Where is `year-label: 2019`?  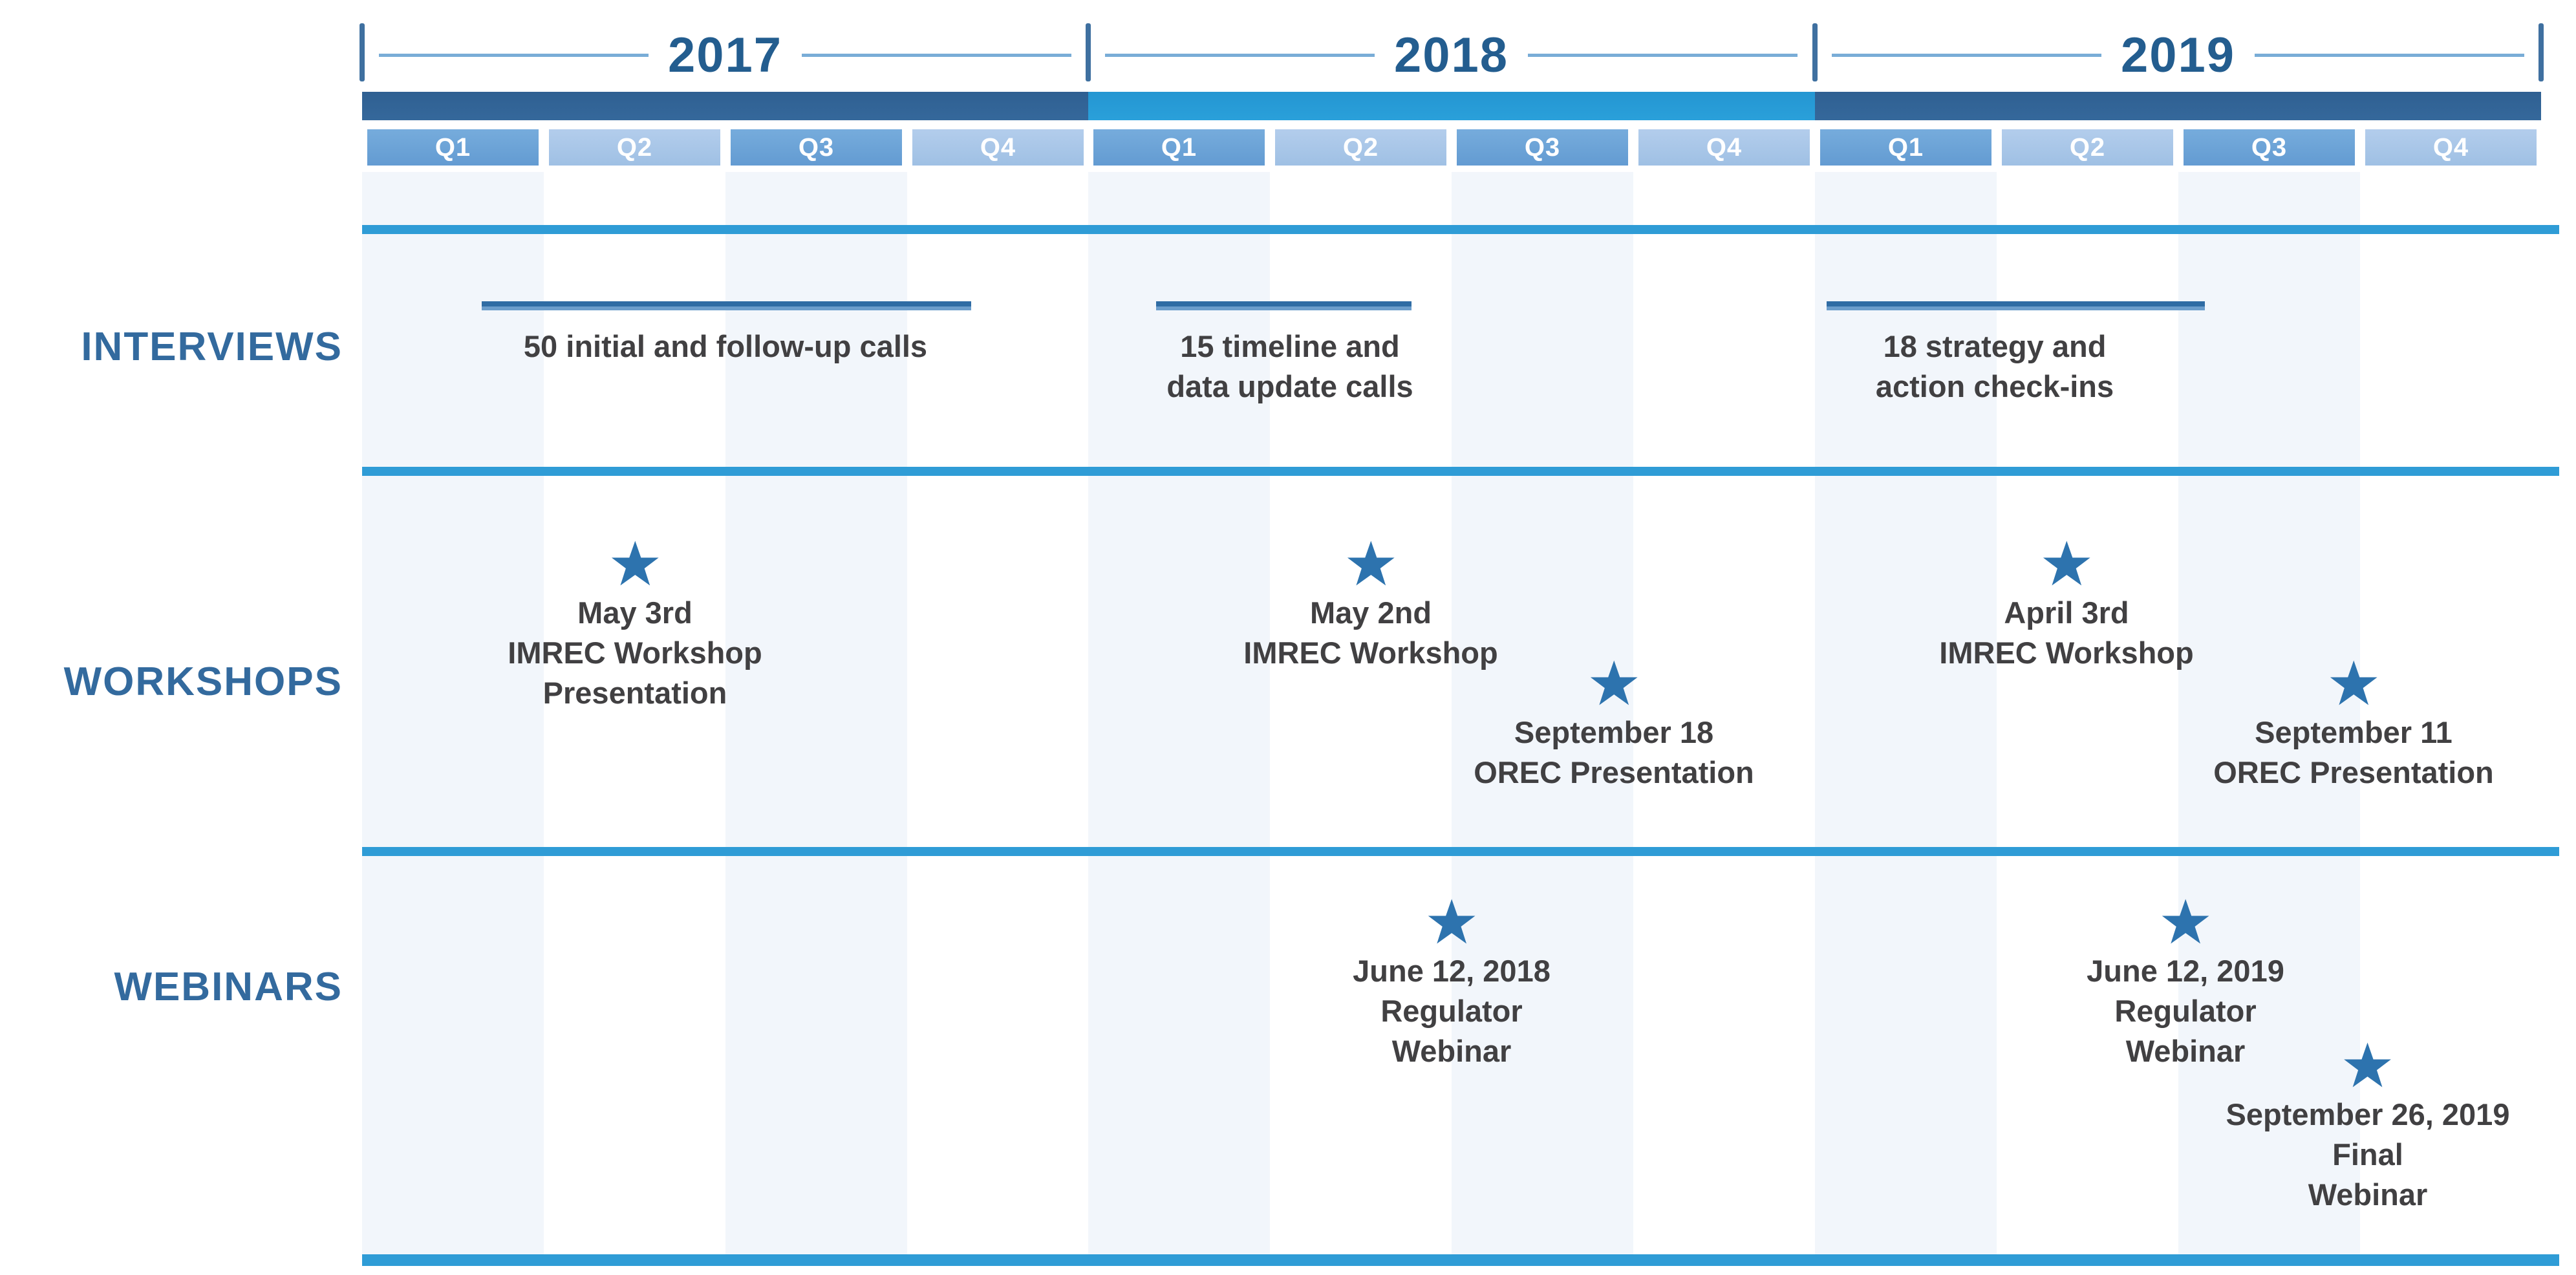
year-label: 2019 is located at coordinates (2178, 55).